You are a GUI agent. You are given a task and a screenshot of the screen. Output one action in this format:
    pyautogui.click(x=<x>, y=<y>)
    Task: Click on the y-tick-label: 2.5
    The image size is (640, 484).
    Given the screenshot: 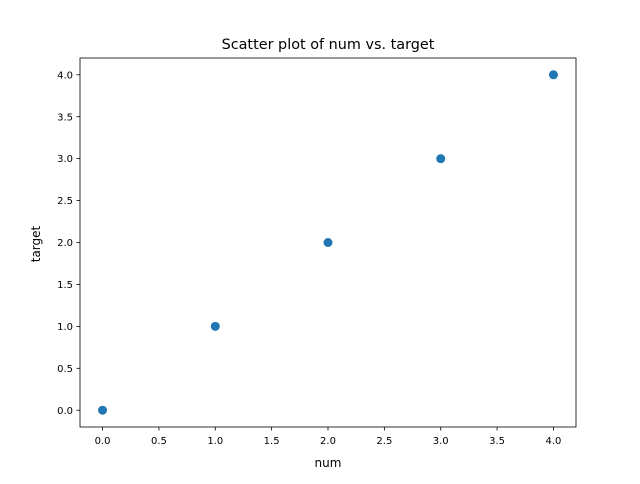 What is the action you would take?
    pyautogui.click(x=65, y=201)
    